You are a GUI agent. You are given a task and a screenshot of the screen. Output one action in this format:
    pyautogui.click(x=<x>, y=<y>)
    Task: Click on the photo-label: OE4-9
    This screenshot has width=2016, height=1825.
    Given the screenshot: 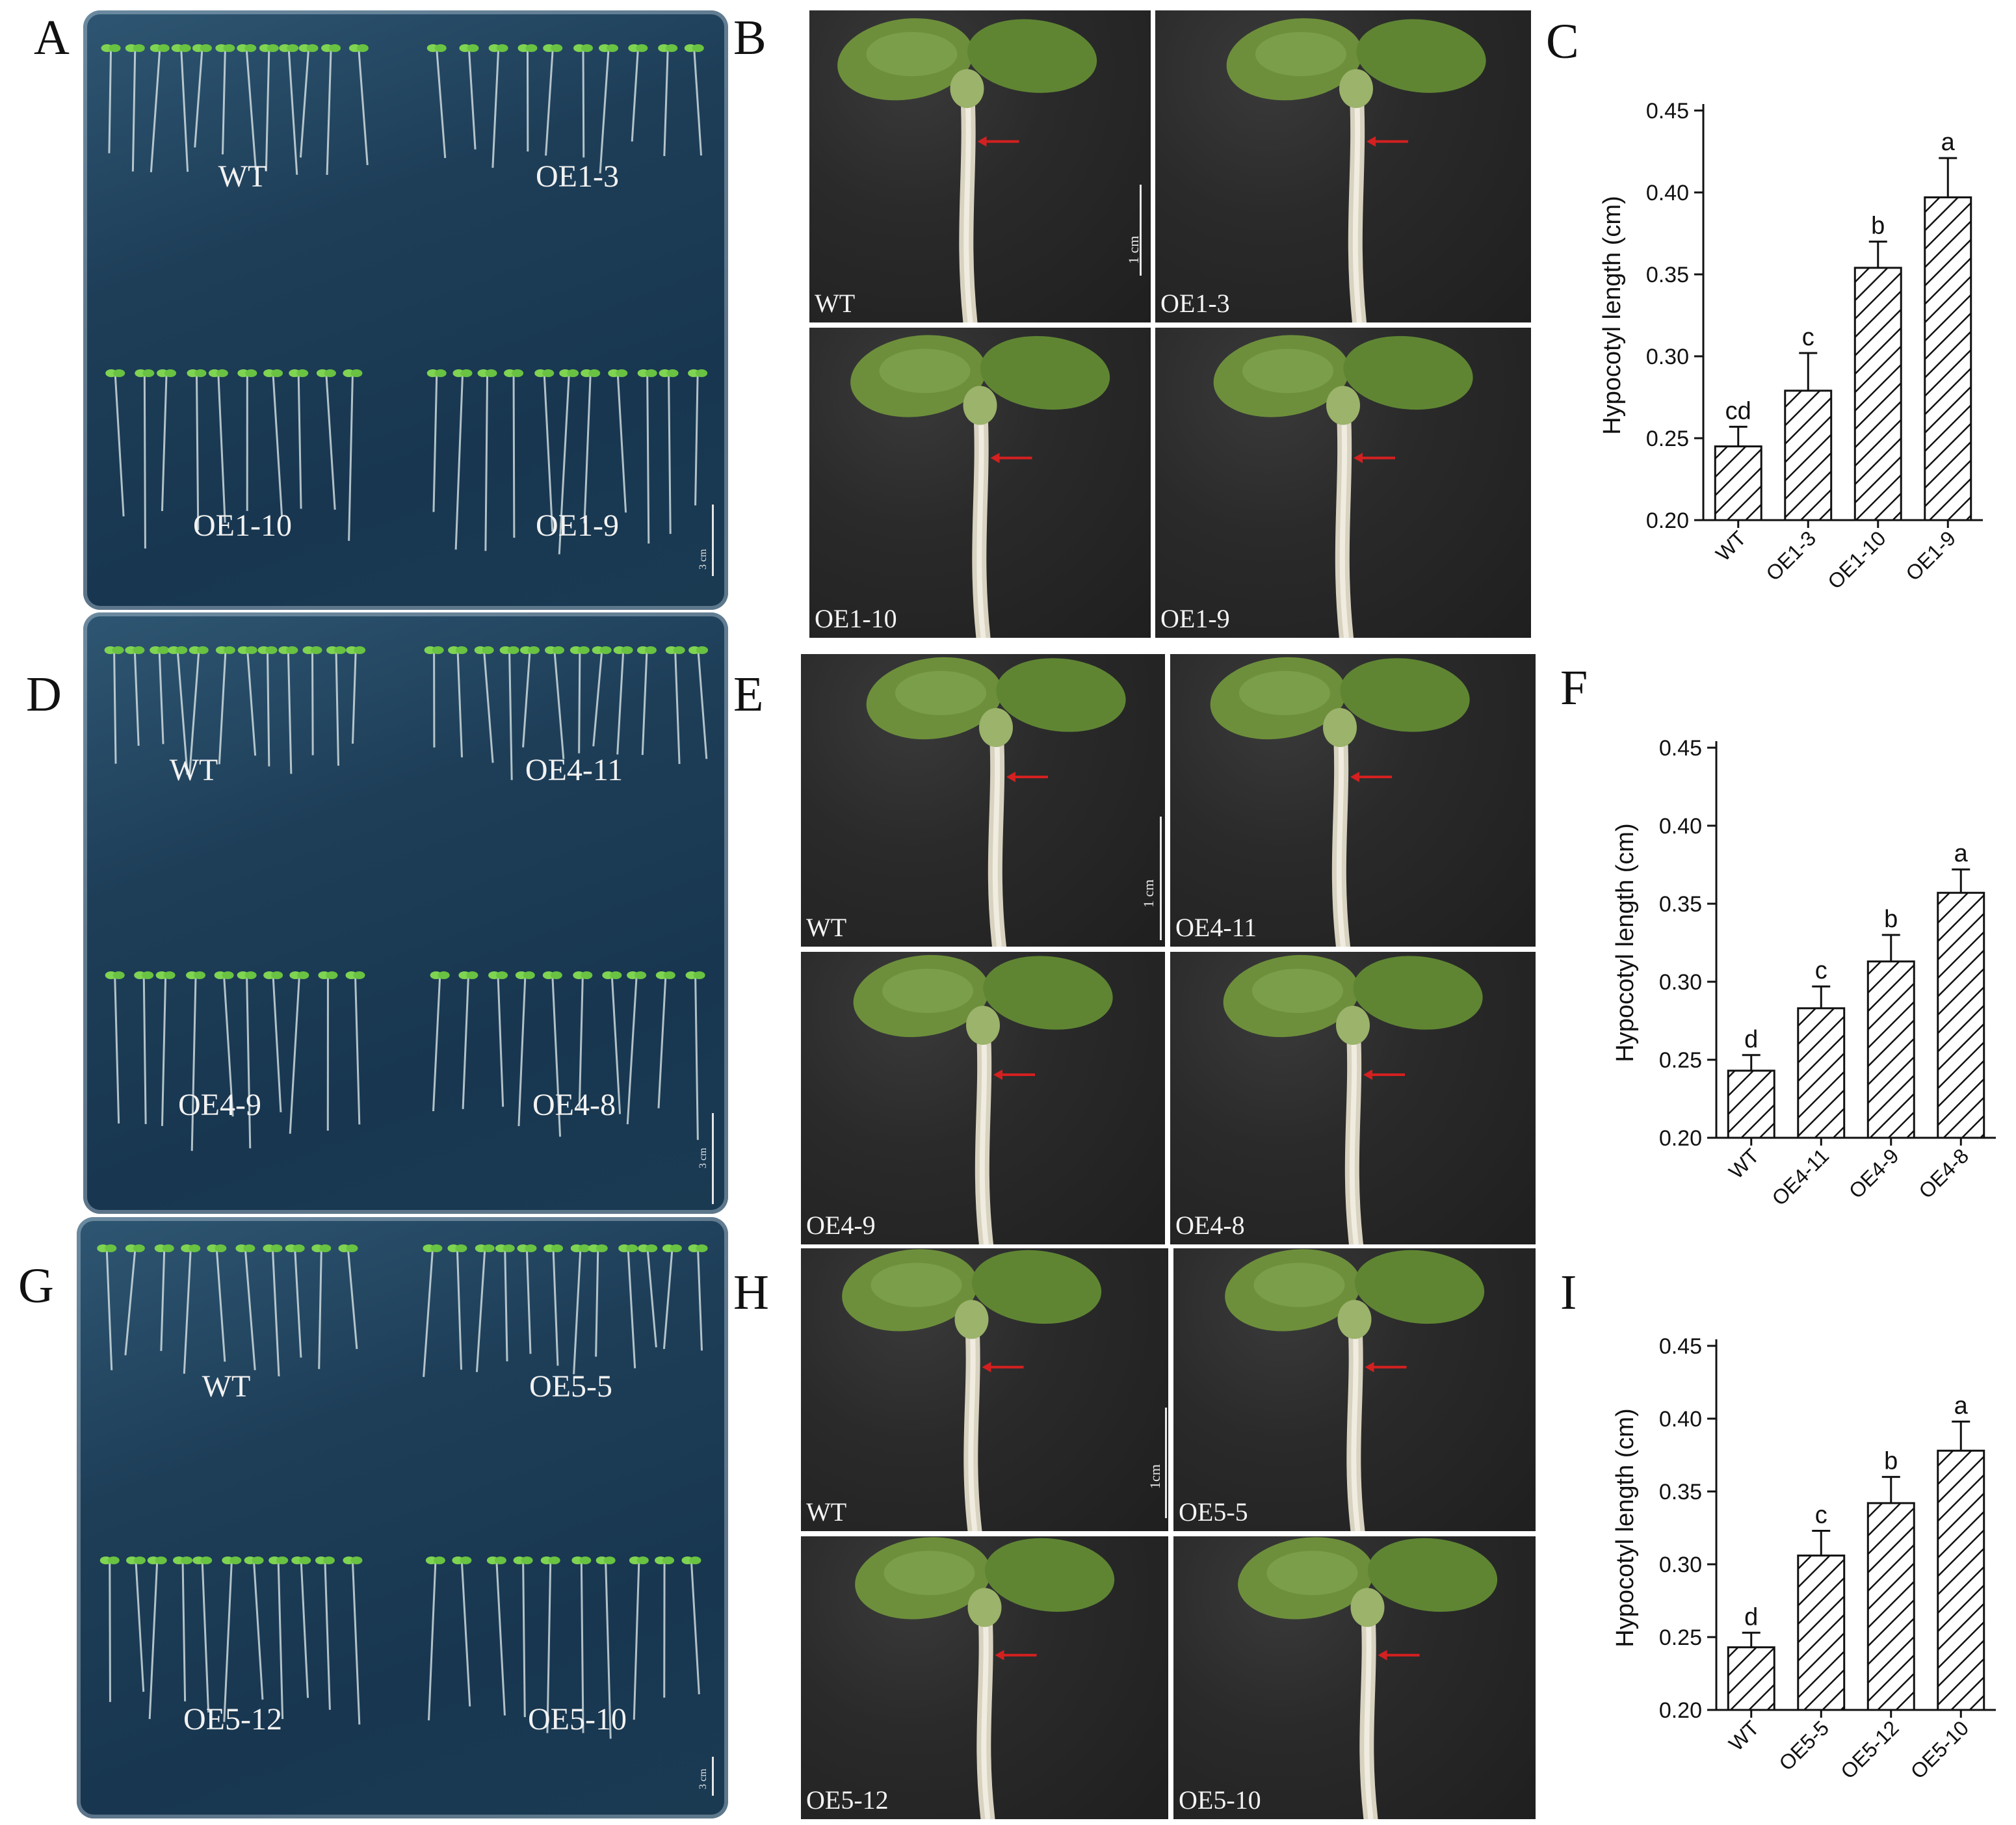 What is the action you would take?
    pyautogui.click(x=841, y=1225)
    